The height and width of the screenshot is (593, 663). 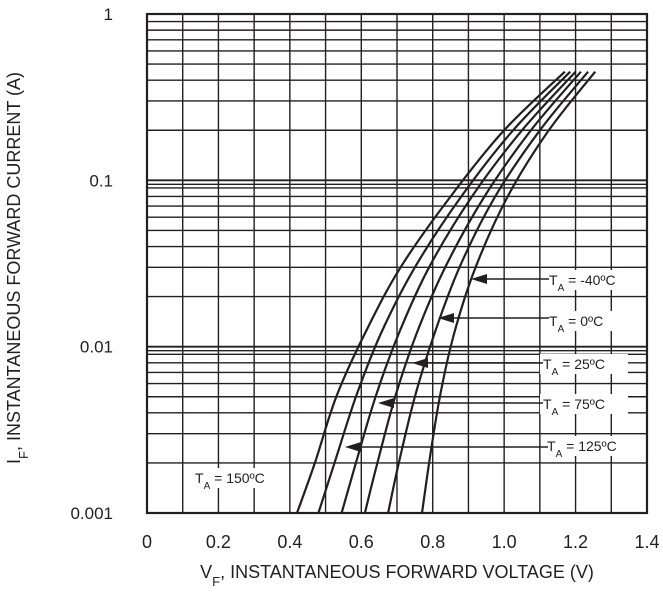 What do you see at coordinates (401, 542) in the screenshot?
I see `x-tick-labels: 0 0.2 0.4 0.6 0.8 1.0 1.2 1.4` at bounding box center [401, 542].